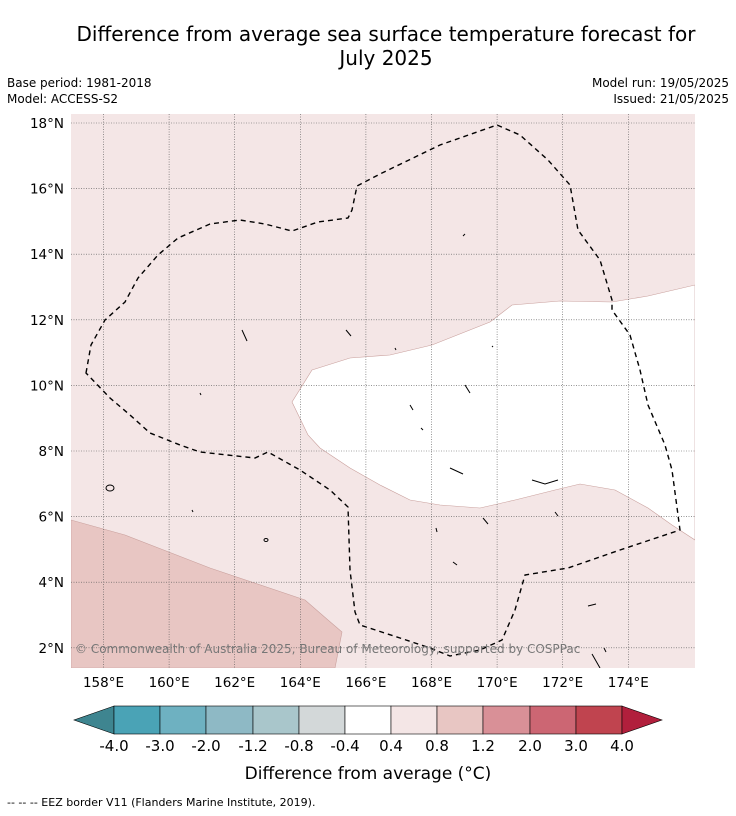  I want to click on lat-tick-label: 18°N, so click(47, 124).